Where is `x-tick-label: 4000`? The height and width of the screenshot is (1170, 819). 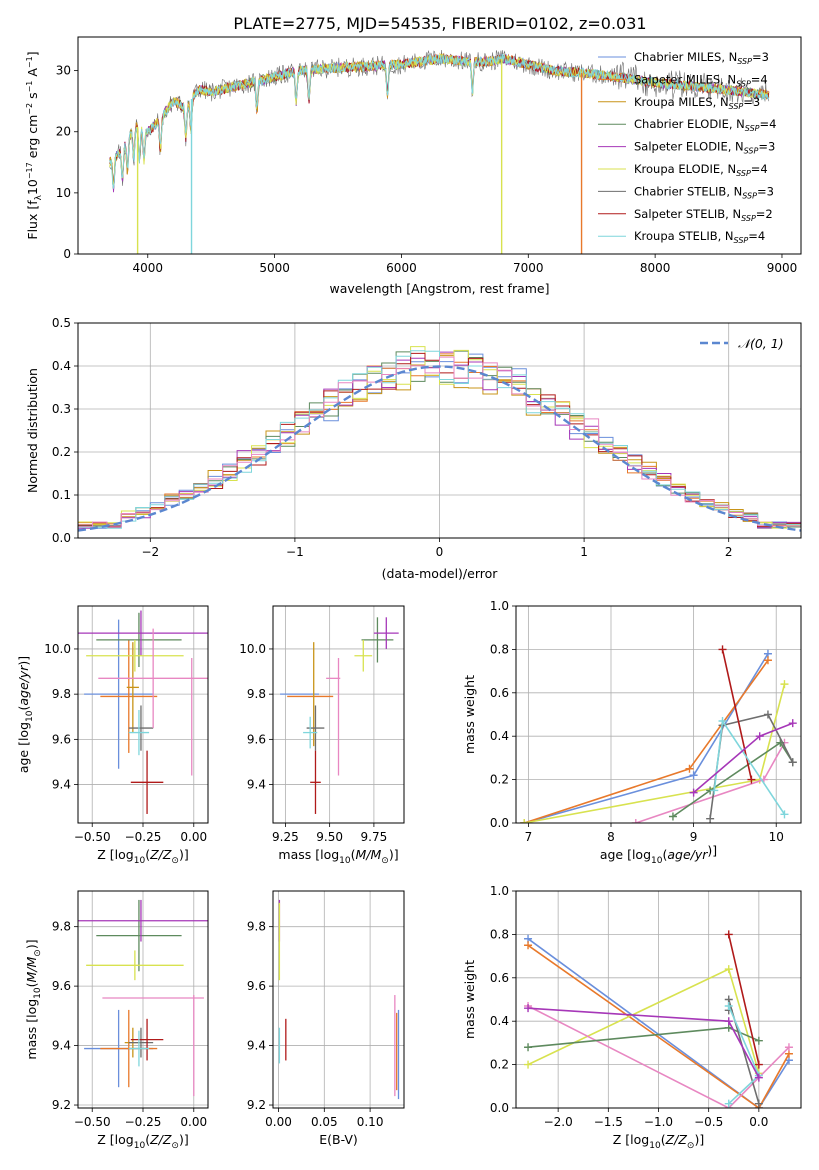 x-tick-label: 4000 is located at coordinates (147, 268).